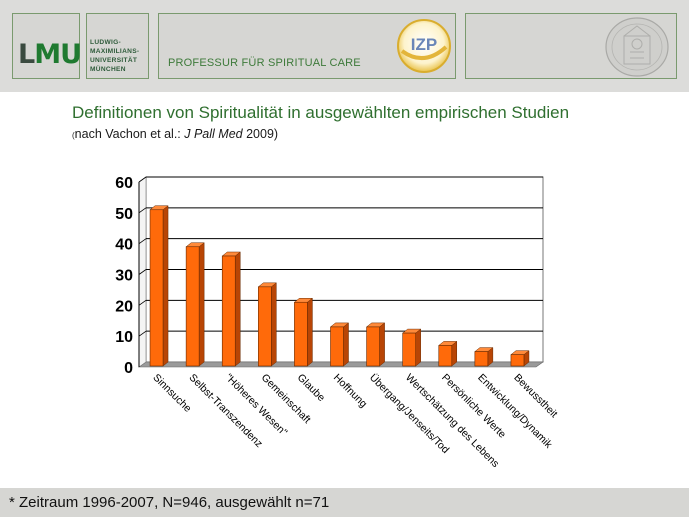 The image size is (689, 517). Describe the element at coordinates (124, 306) in the screenshot. I see `y-tick-label: 20` at that location.